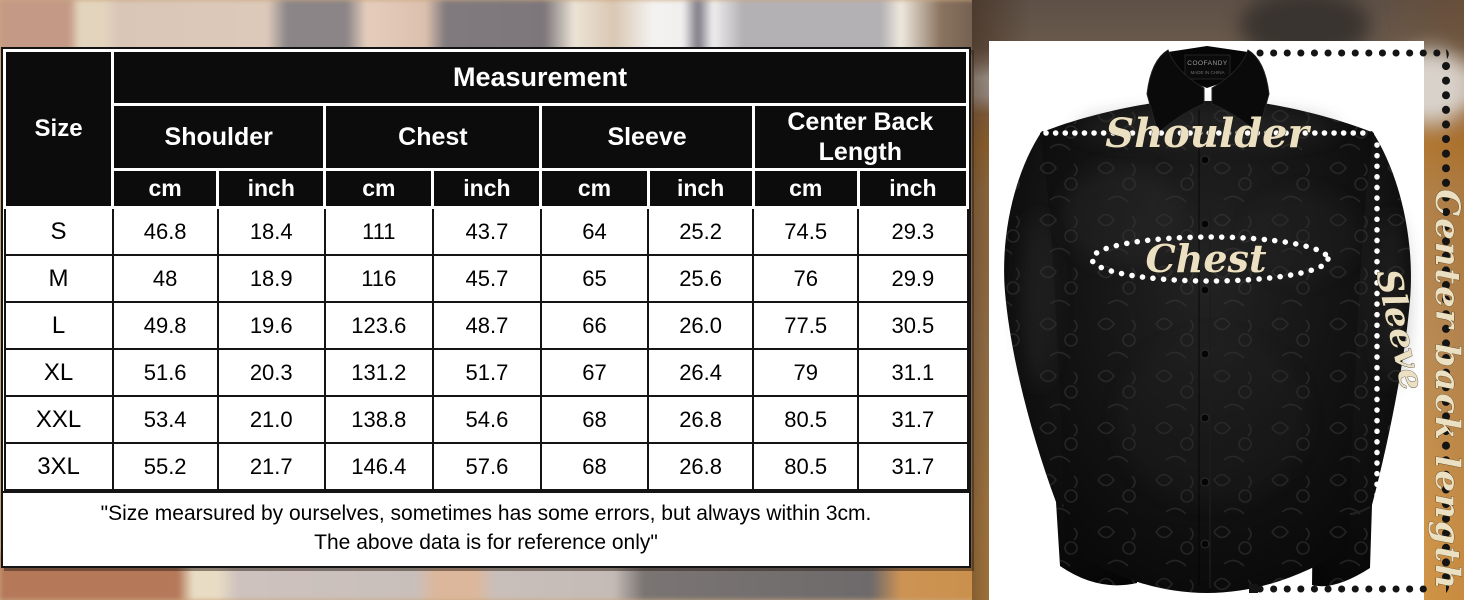 The width and height of the screenshot is (1464, 600). I want to click on size-cell: L, so click(58, 325).